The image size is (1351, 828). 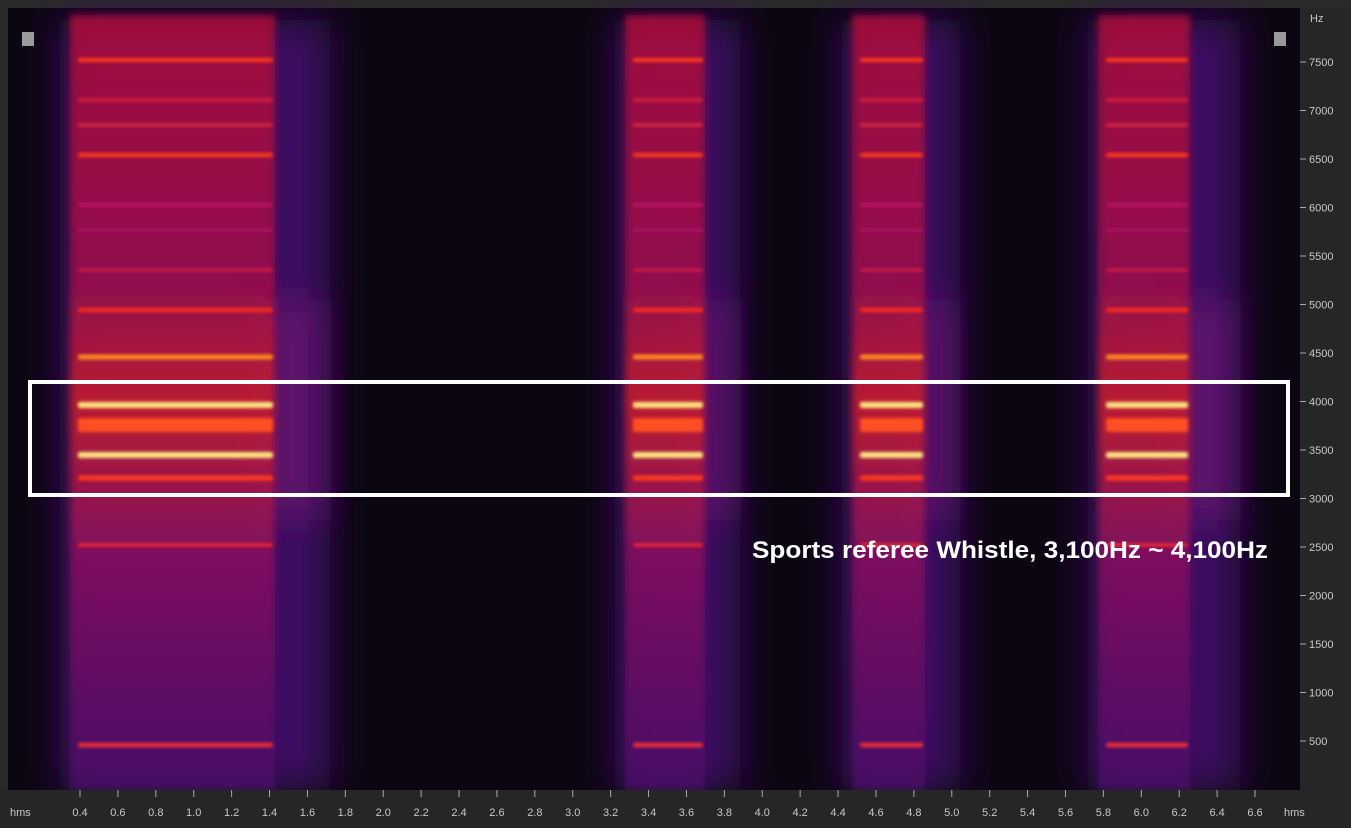 What do you see at coordinates (1065, 813) in the screenshot?
I see `time-tick-label: 5.6` at bounding box center [1065, 813].